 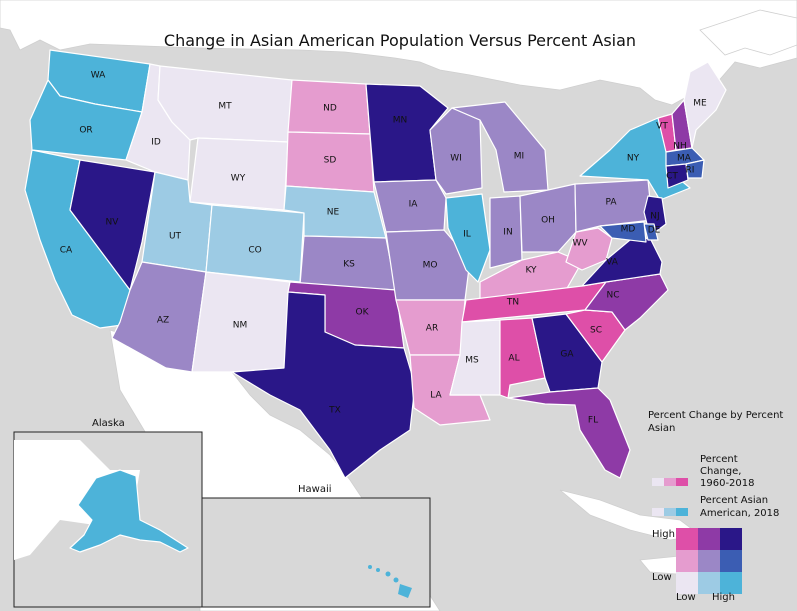 What do you see at coordinates (719, 459) in the screenshot?
I see `legend-change-label-line1: Percent` at bounding box center [719, 459].